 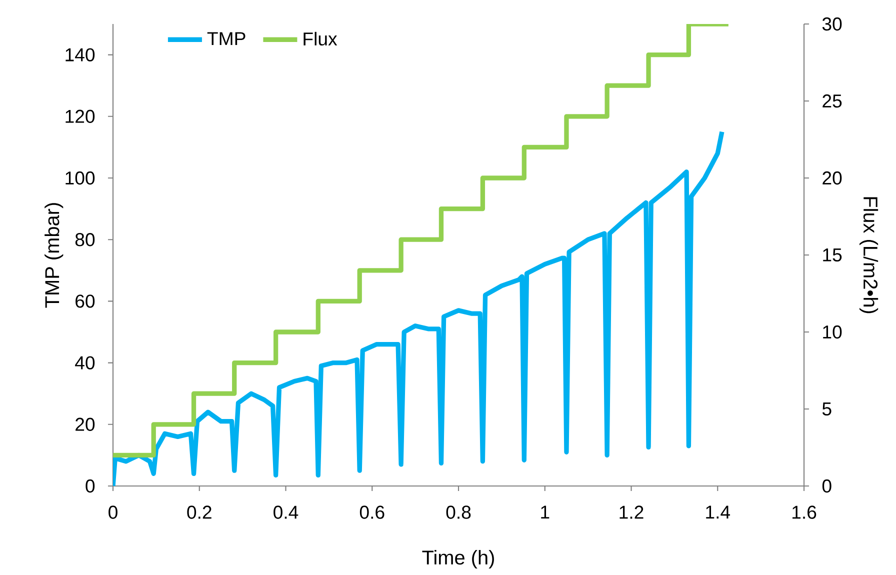 I want to click on y-tick-label: 80, so click(x=85, y=239).